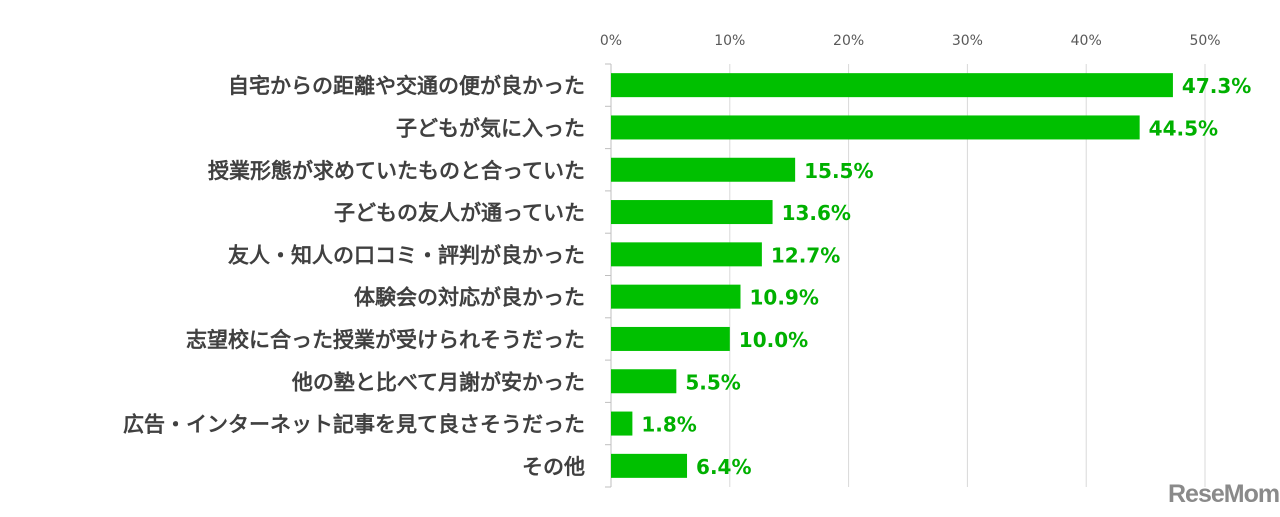  I want to click on data-label: 10.0%, so click(773, 340).